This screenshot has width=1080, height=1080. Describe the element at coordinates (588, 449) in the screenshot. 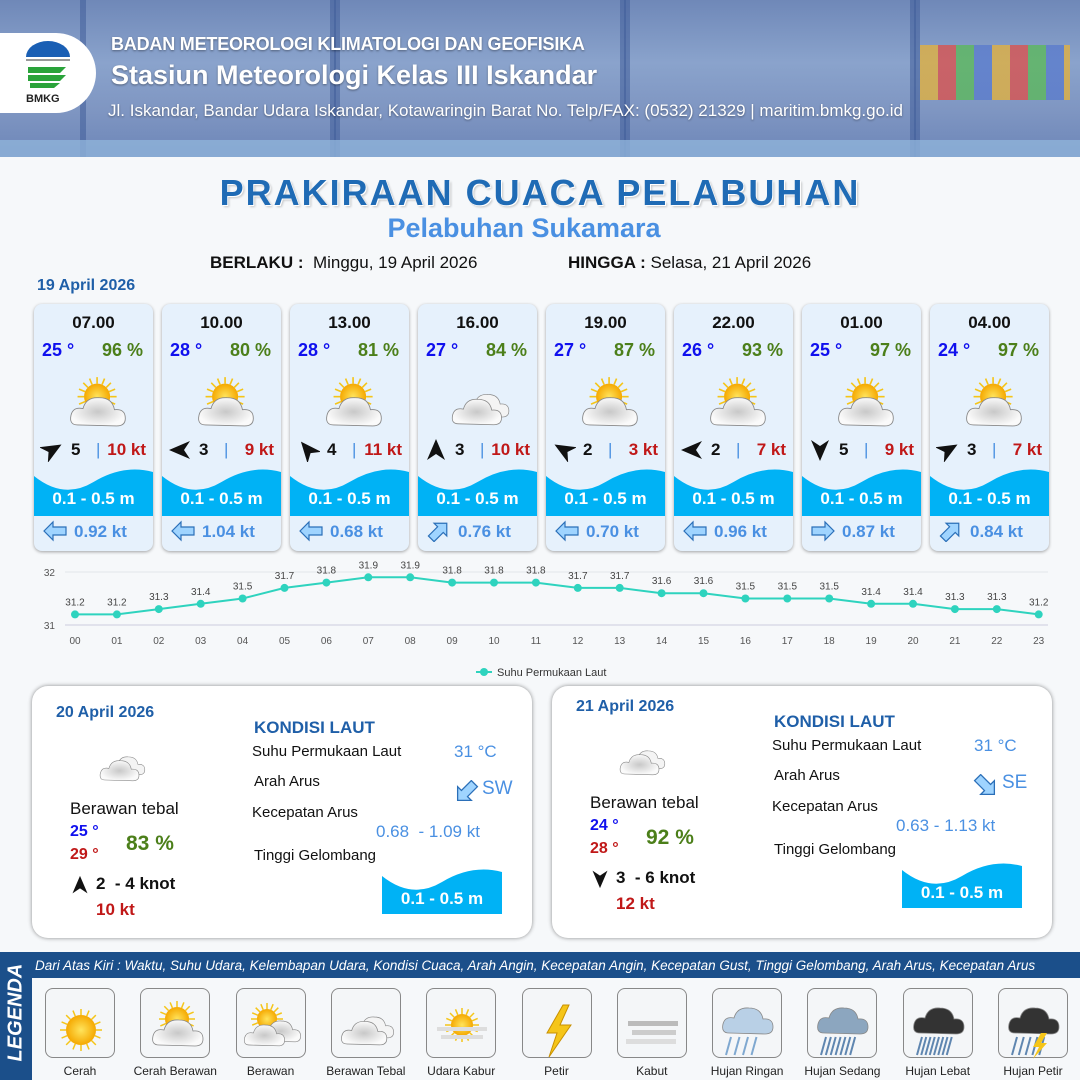

I see `wind-speed: 2` at that location.